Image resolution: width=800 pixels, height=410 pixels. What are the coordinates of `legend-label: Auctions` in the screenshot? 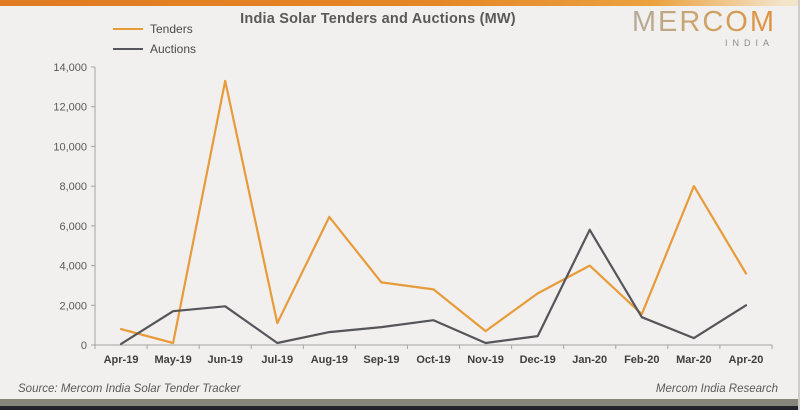 It's located at (173, 49).